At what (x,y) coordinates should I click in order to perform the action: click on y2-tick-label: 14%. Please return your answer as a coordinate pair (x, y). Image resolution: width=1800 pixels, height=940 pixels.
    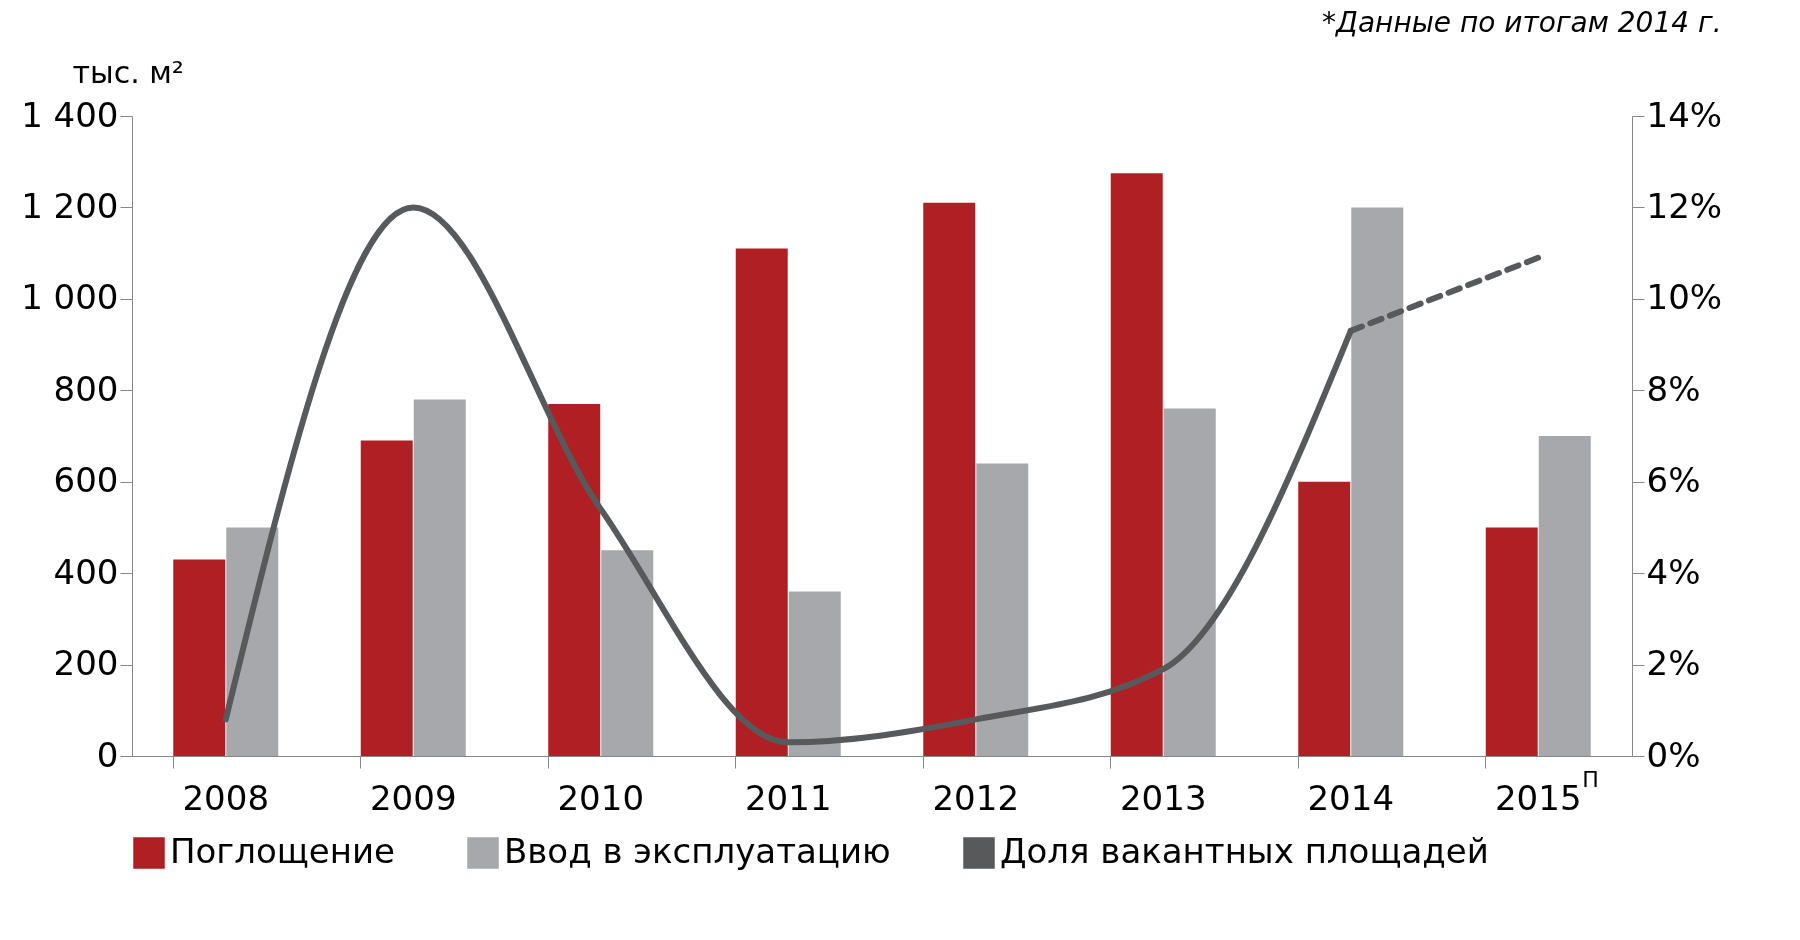
    Looking at the image, I should click on (1684, 114).